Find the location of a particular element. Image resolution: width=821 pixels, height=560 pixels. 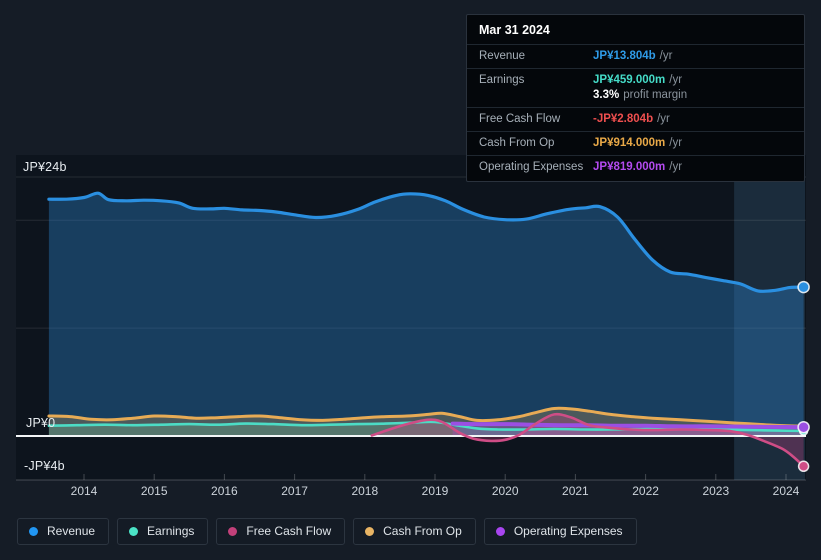

tooltip-row-operating-expenses: Operating Expenses JP¥819.000m/yr is located at coordinates (635, 168).